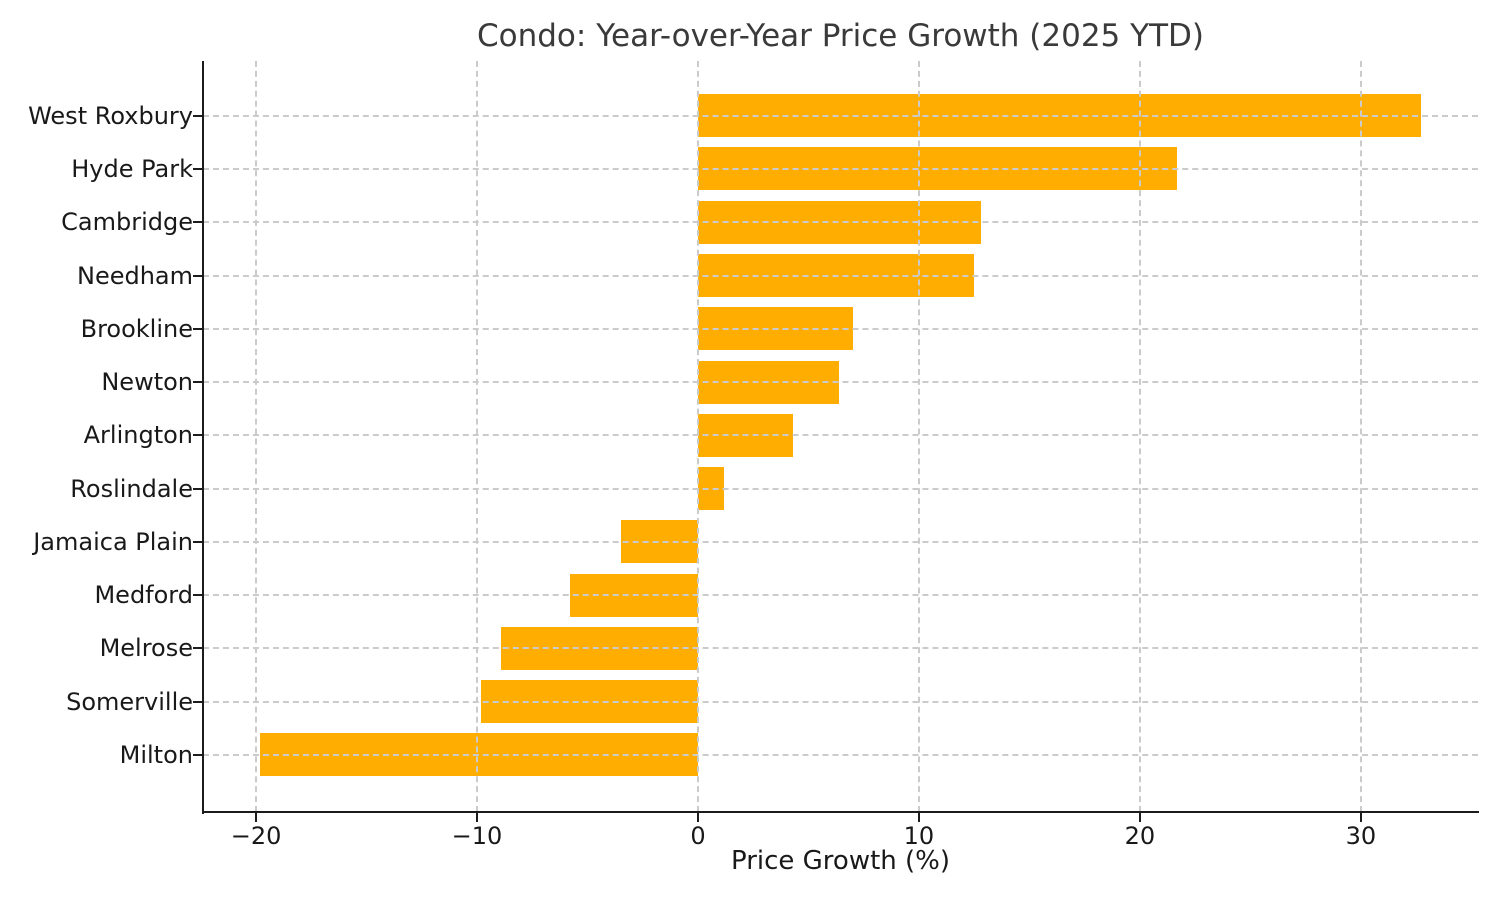 This screenshot has height=900, width=1500. What do you see at coordinates (143, 595) in the screenshot?
I see `y-tick-label-medford: Medford` at bounding box center [143, 595].